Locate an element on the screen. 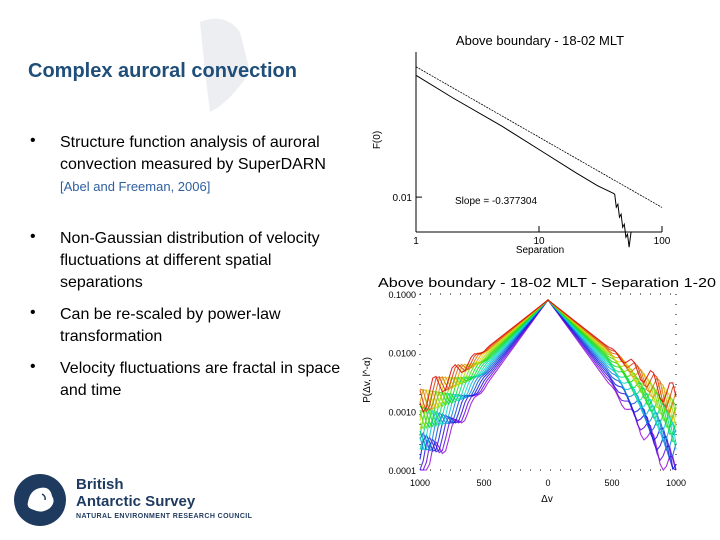  chart1-y-tick-label: 0.01 is located at coordinates (403, 198).